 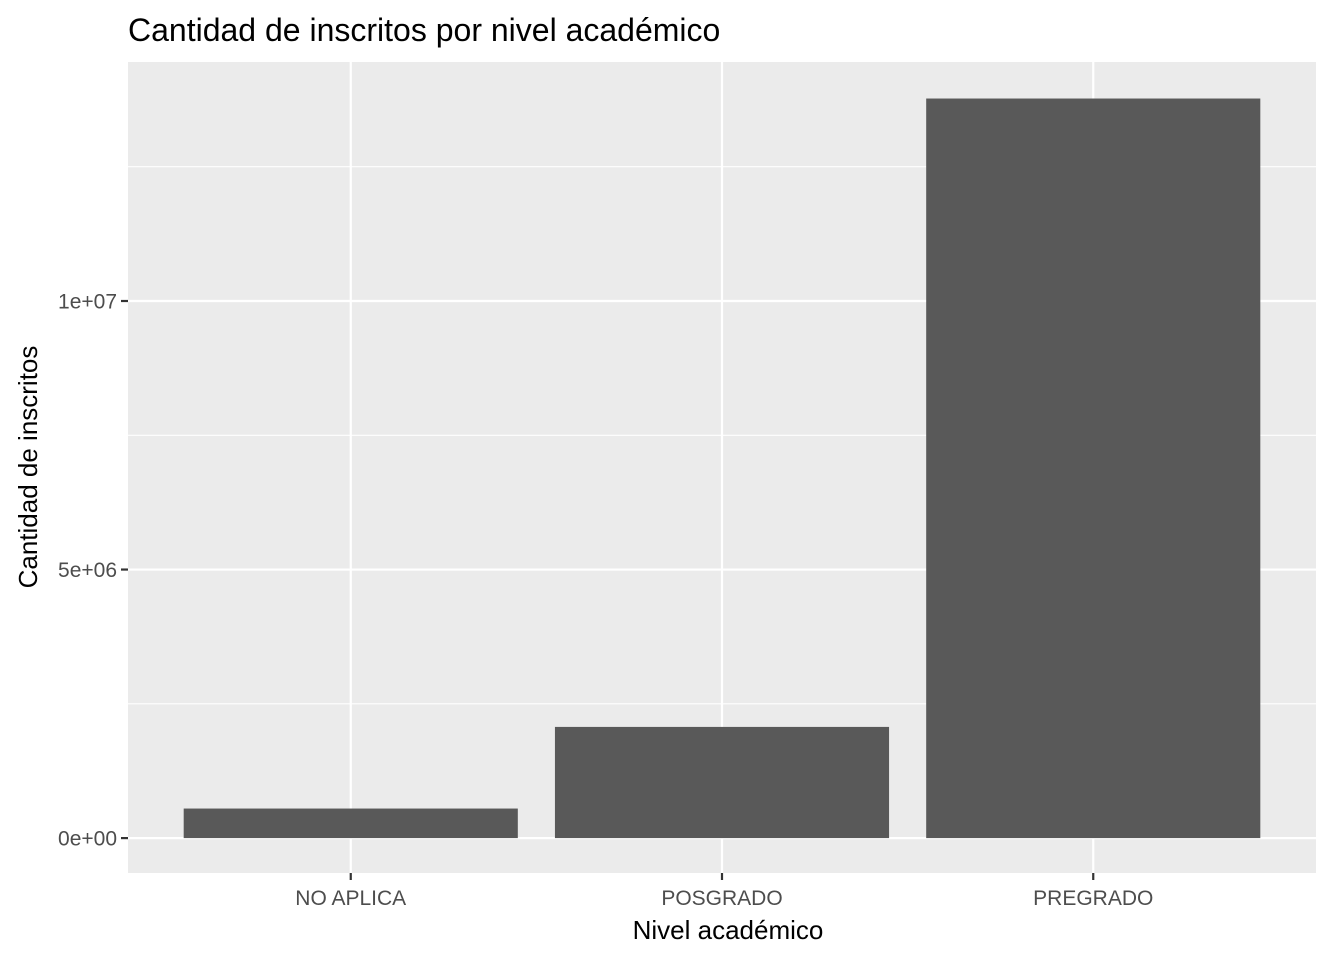 I want to click on x-axis: NO APLICA POSGRADO PREGRADO, so click(x=724, y=891).